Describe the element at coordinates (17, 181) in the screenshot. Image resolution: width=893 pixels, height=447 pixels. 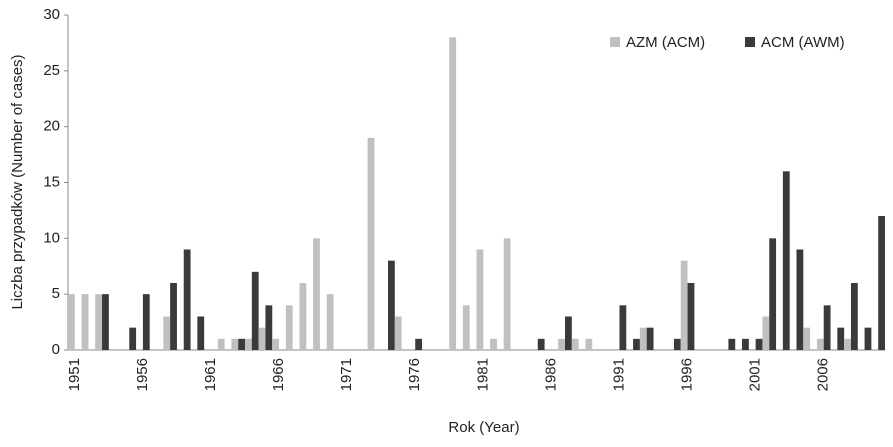
I see `y-axis-title: Liczba przypadków (Number of cases)` at that location.